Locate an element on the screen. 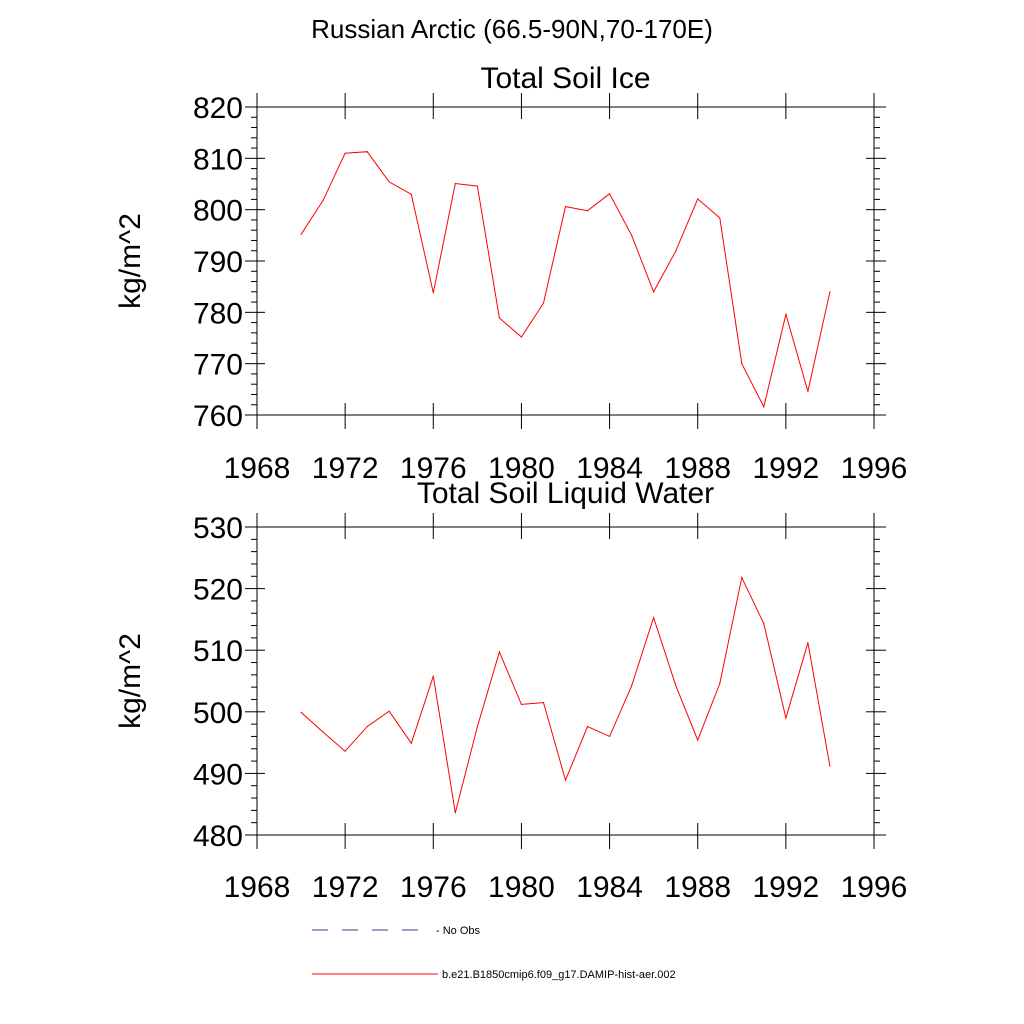  y-tick-label: 490 is located at coordinates (218, 774).